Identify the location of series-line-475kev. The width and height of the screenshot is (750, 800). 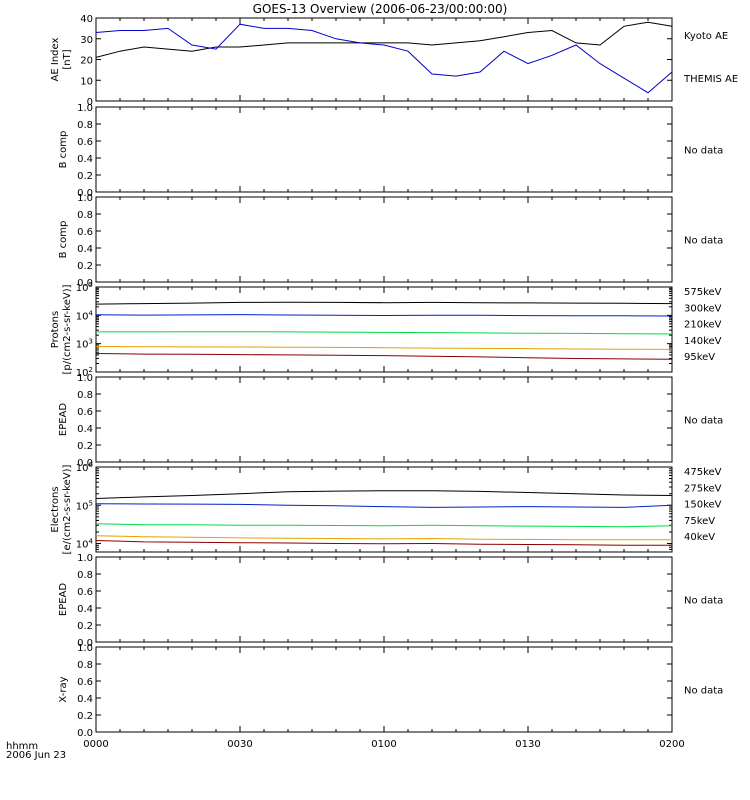
(383, 543).